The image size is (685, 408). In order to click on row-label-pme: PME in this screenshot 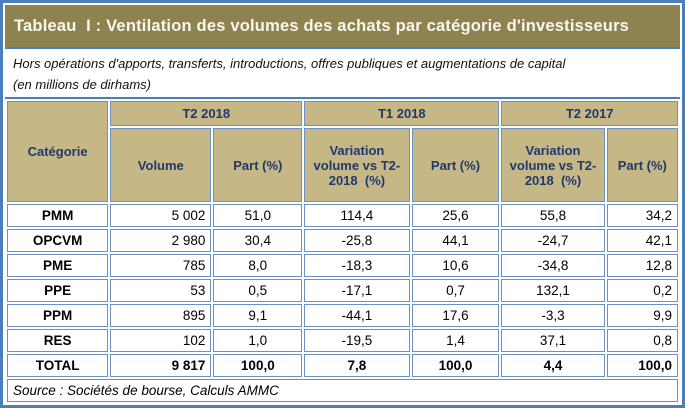, I will do `click(58, 265)`.